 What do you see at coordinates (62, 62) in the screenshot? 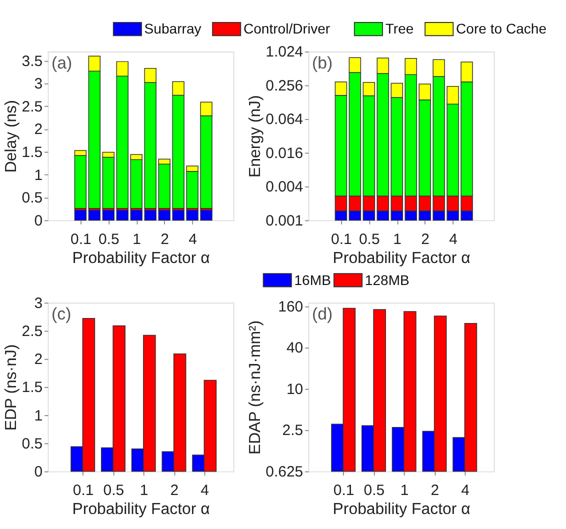
I see `text: (a)` at bounding box center [62, 62].